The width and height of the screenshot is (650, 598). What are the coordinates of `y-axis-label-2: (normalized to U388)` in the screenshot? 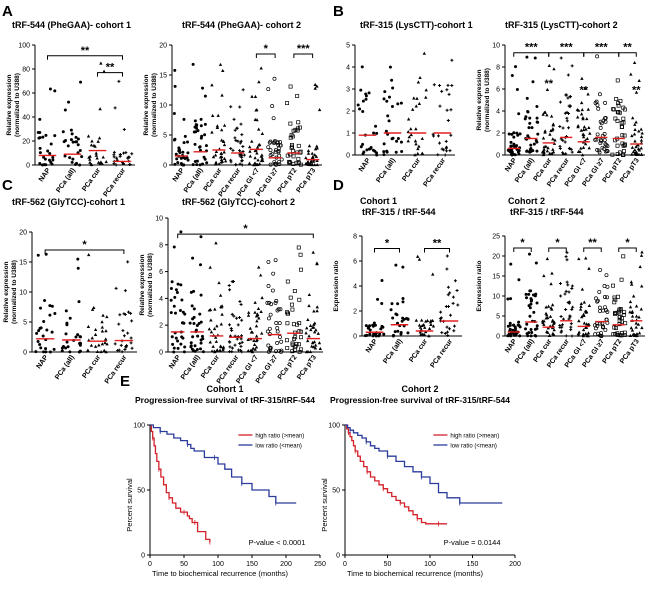 It's located at (14, 292).